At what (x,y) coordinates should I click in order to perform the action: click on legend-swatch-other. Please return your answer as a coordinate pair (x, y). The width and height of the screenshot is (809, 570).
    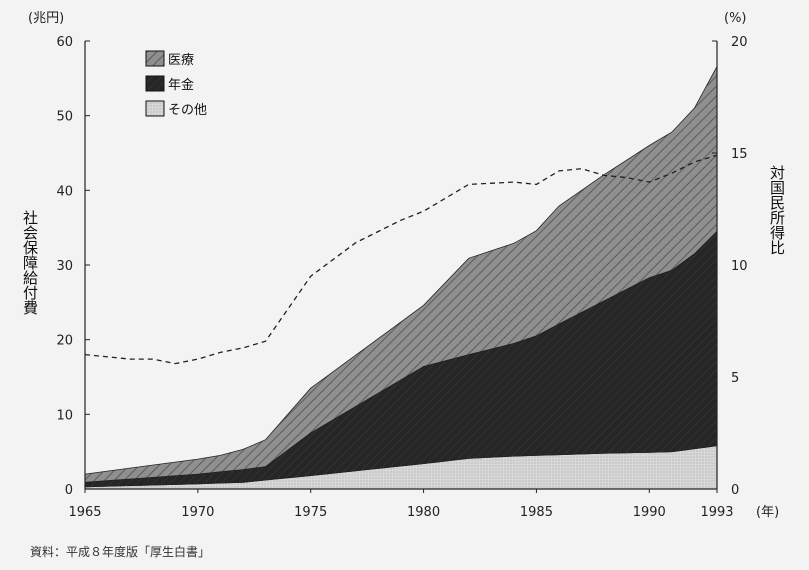
    Looking at the image, I should click on (155, 108).